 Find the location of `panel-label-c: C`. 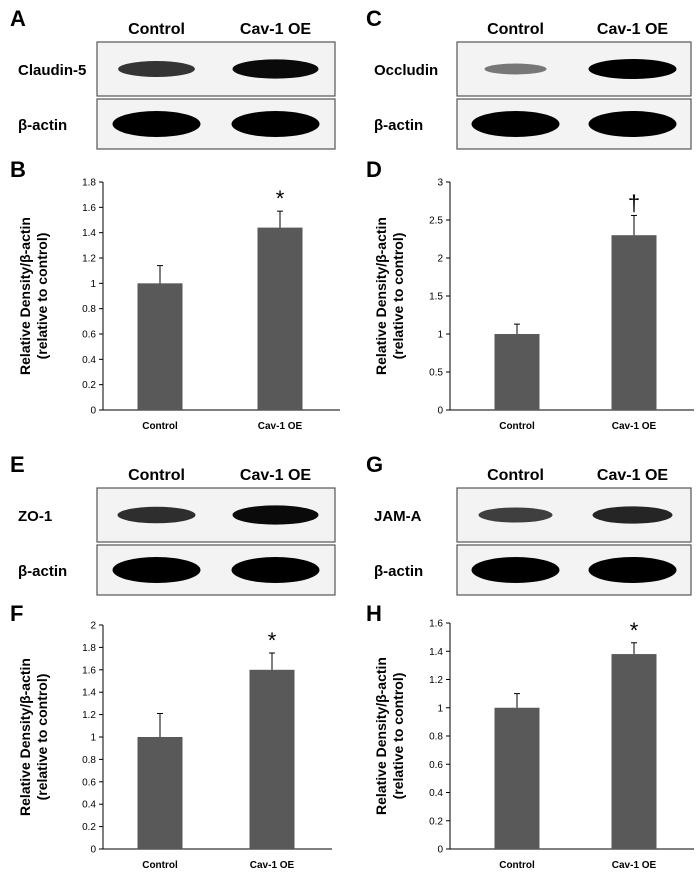

panel-label-c: C is located at coordinates (374, 18).